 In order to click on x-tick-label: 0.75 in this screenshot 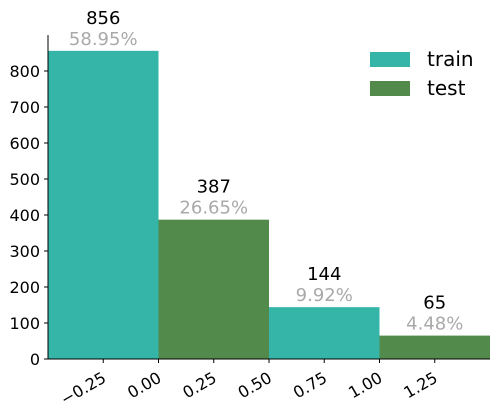, I will do `click(310, 385)`.